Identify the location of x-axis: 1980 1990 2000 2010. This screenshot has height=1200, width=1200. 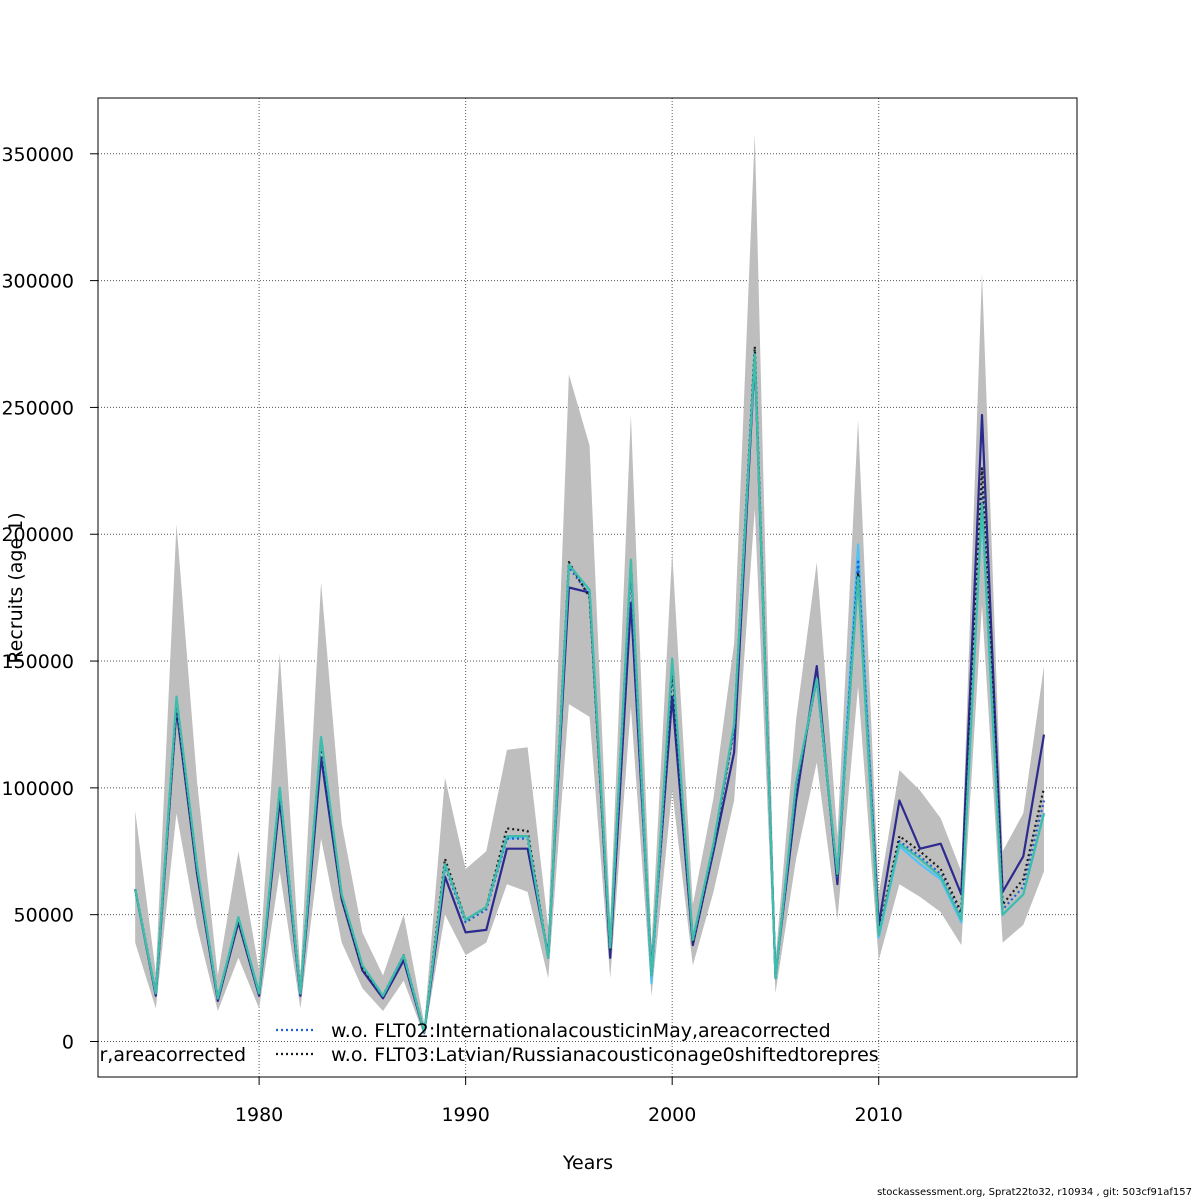
(569, 1101).